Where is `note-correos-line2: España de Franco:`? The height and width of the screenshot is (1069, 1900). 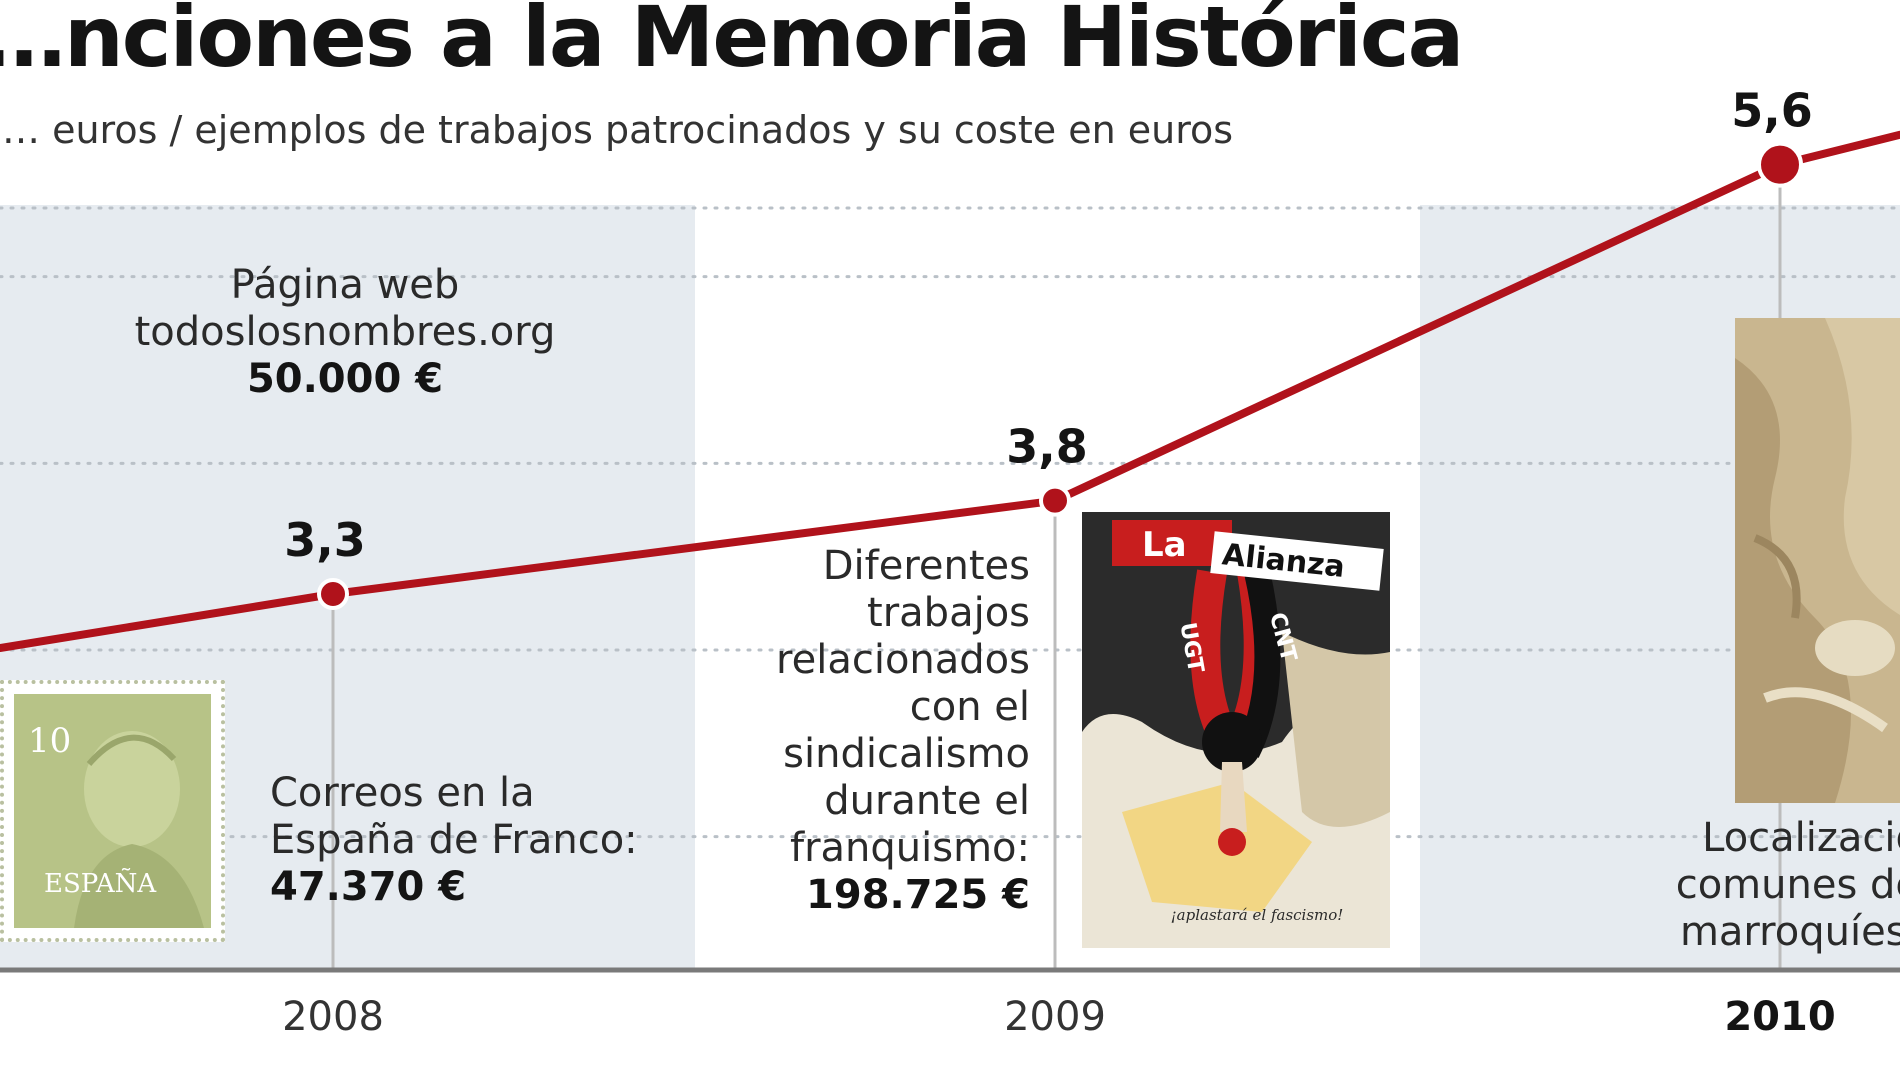
note-correos-line2: España de Franco: is located at coordinates (454, 840).